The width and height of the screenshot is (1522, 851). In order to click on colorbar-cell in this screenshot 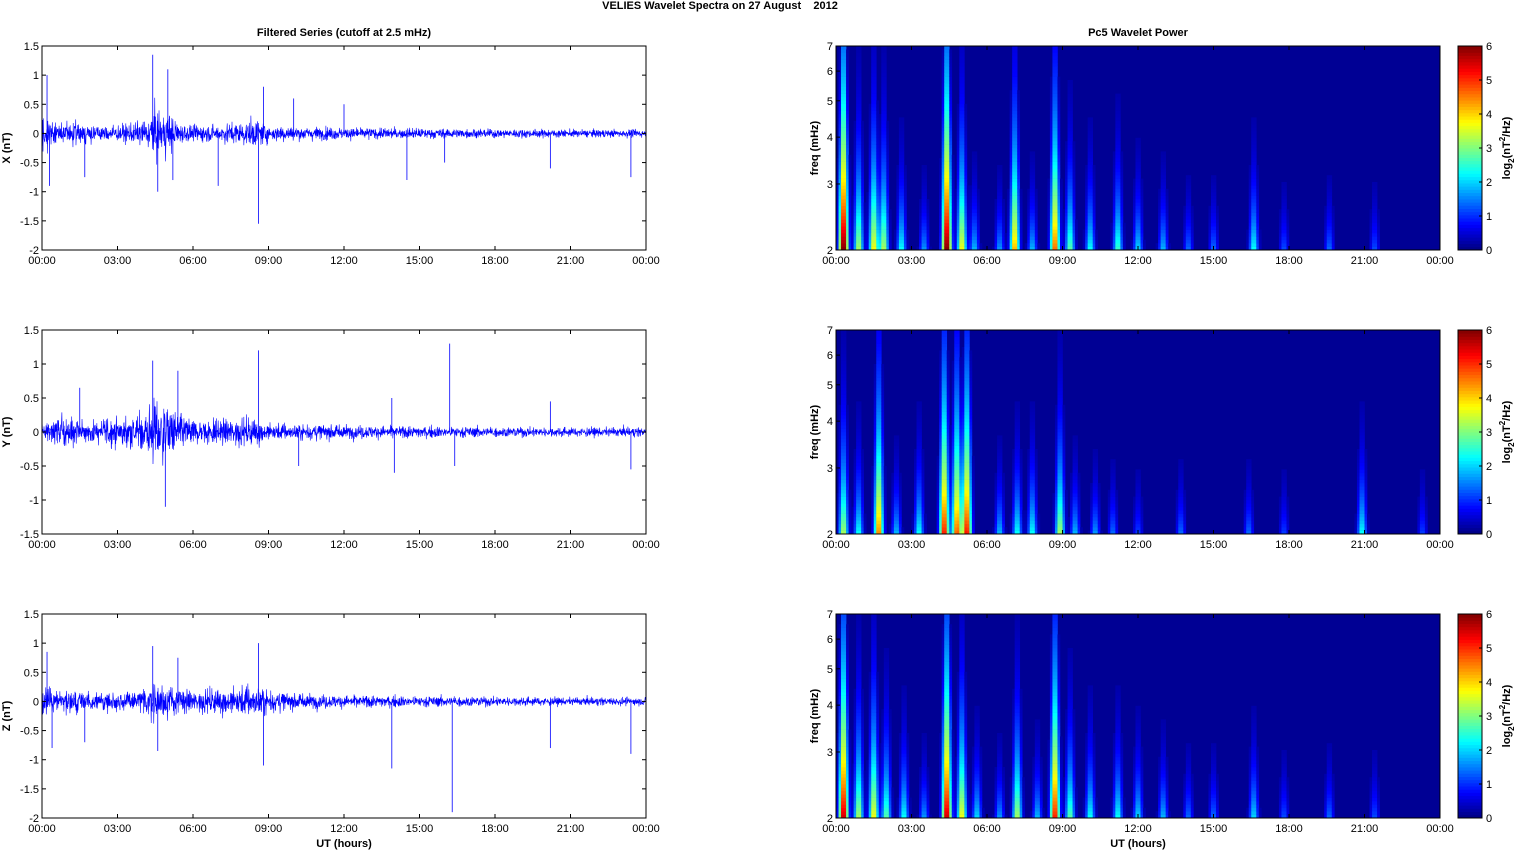, I will do `click(1470, 216)`.